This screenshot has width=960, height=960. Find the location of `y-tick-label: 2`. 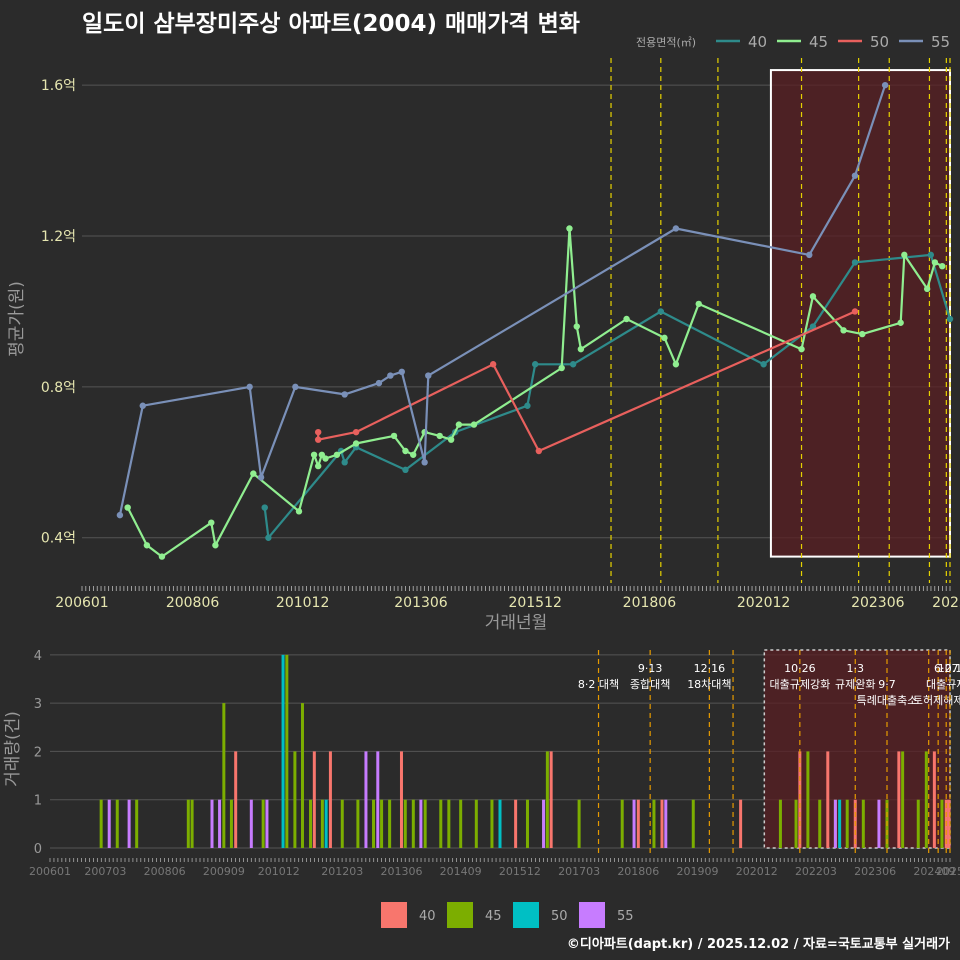

y-tick-label: 2 is located at coordinates (38, 752).